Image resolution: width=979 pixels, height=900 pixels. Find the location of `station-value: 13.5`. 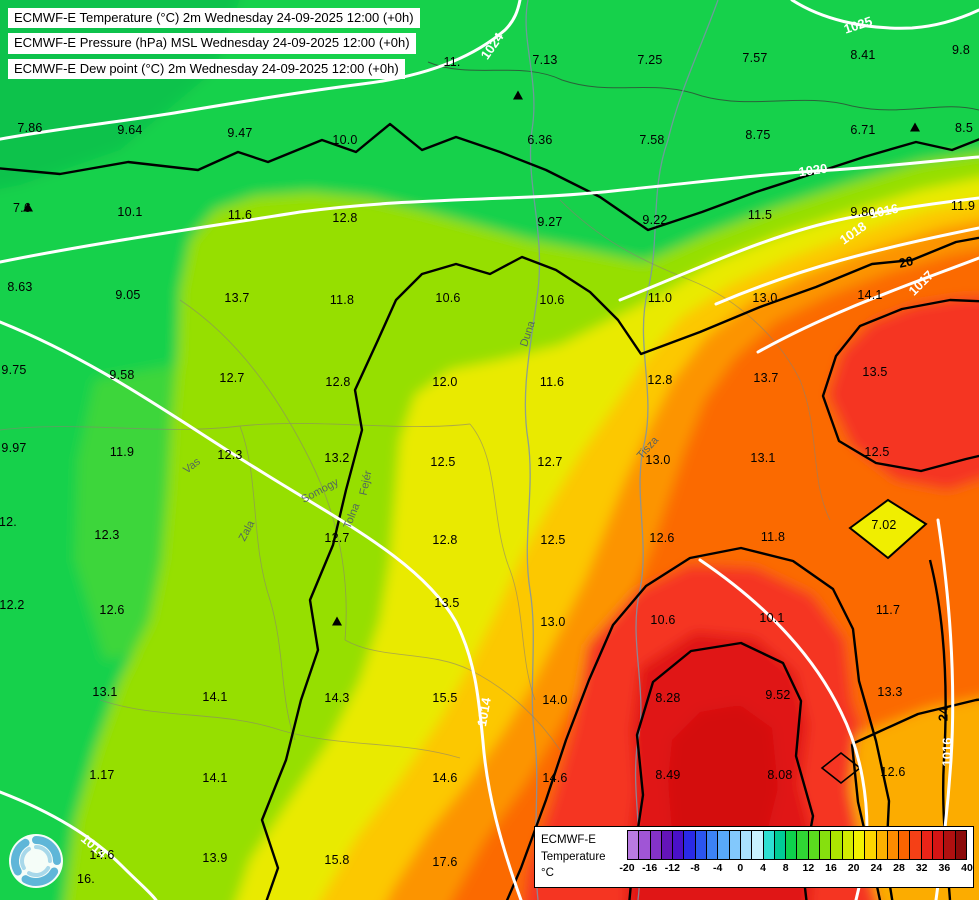

station-value: 13.5 is located at coordinates (447, 603).